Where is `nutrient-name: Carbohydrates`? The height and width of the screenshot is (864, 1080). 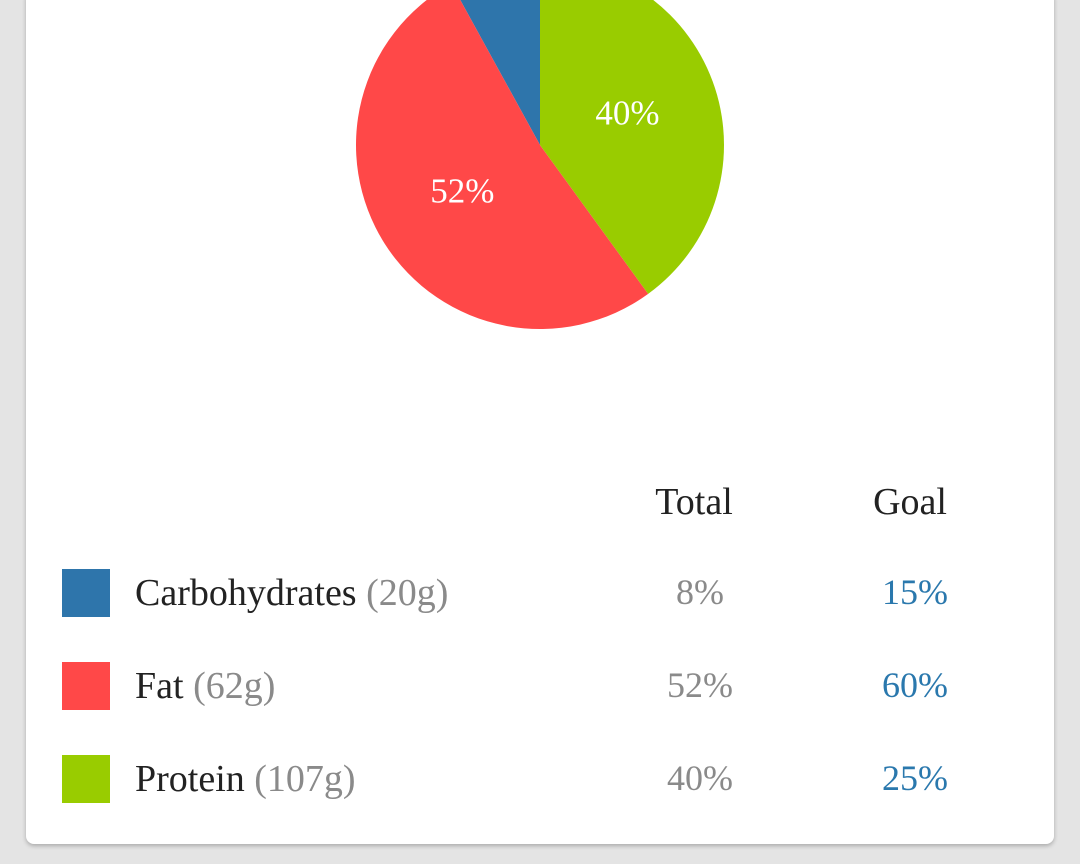 nutrient-name: Carbohydrates is located at coordinates (246, 593).